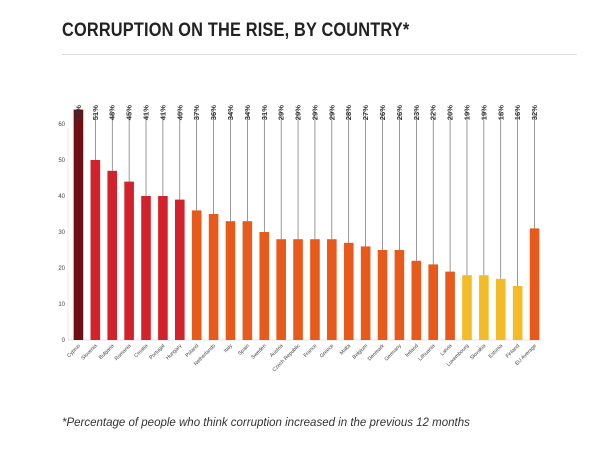  I want to click on data-label: 27%, so click(365, 112).